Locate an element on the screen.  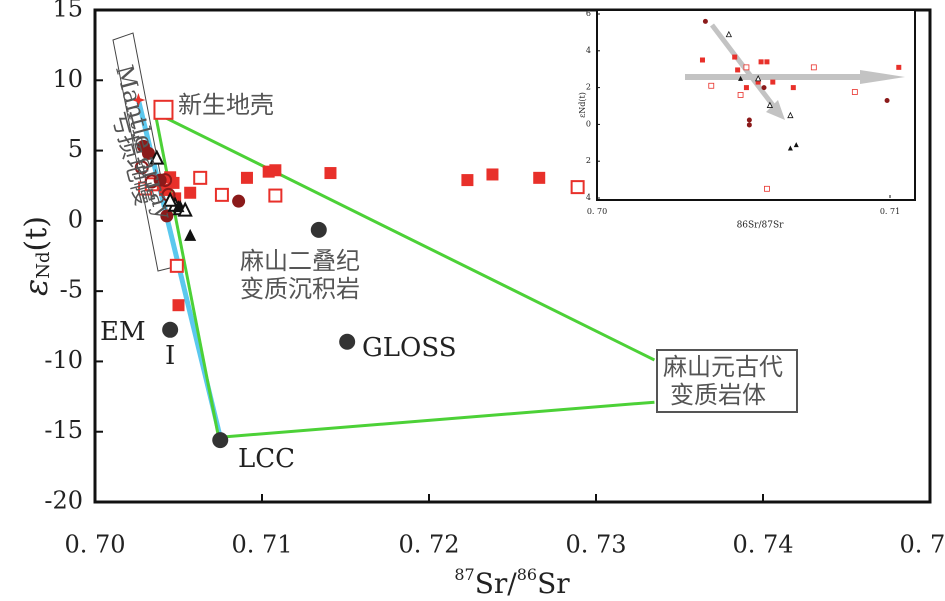
x-tick-label: 0. 72 is located at coordinates (428, 545).